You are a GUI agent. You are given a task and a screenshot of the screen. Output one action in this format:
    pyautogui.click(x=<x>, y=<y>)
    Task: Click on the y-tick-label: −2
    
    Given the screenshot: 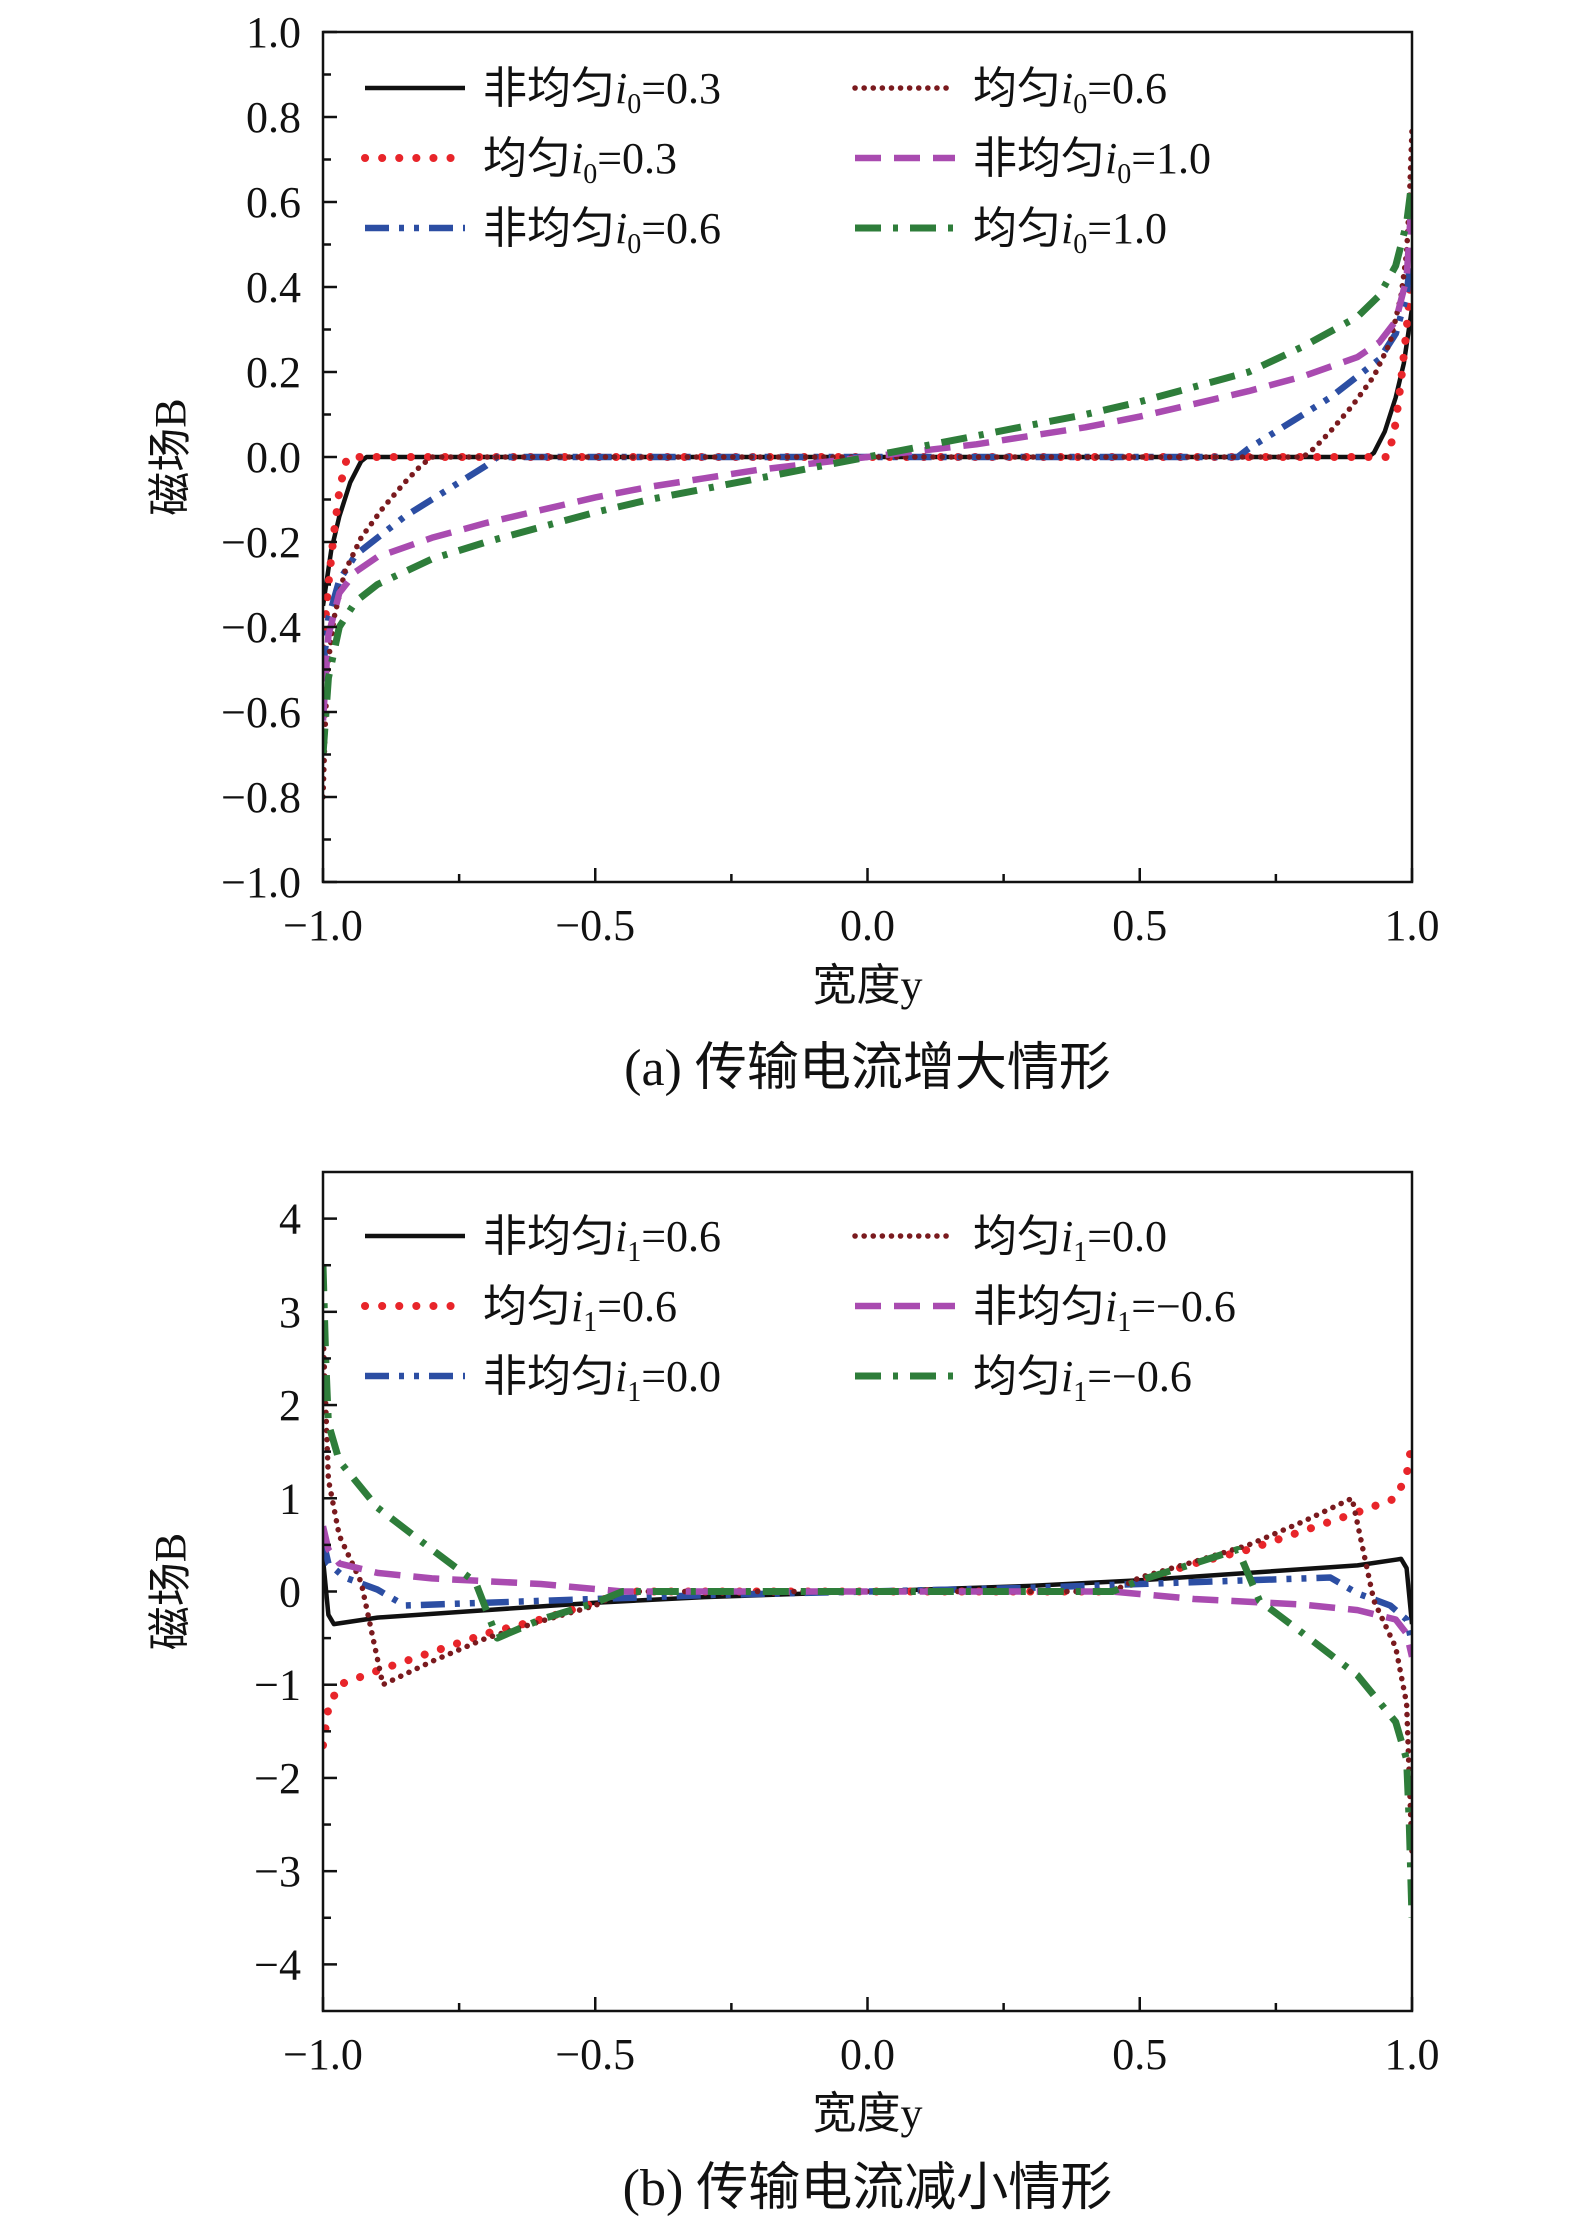 What is the action you would take?
    pyautogui.click(x=277, y=1778)
    